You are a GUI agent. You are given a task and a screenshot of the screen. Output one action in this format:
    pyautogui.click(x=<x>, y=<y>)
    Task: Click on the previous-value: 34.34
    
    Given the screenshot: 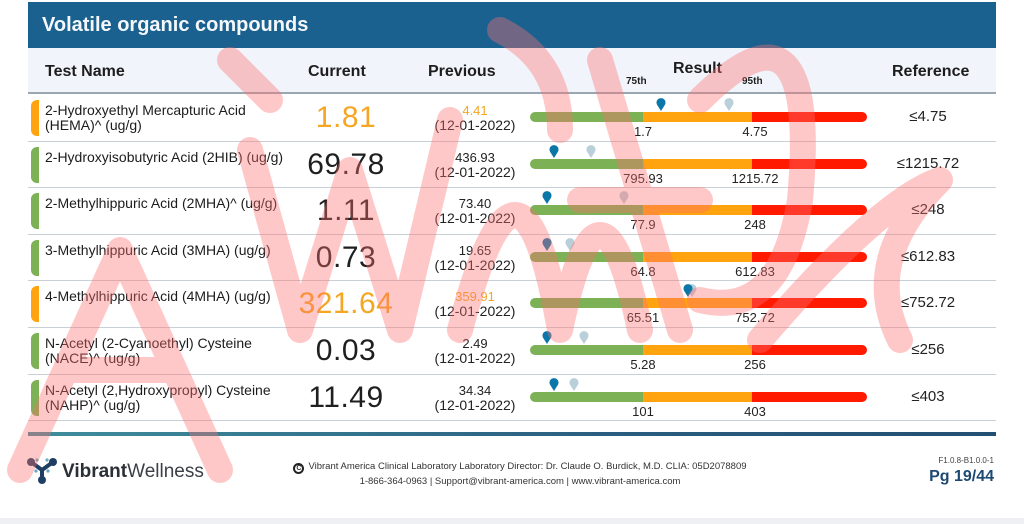 What is the action you would take?
    pyautogui.click(x=475, y=390)
    